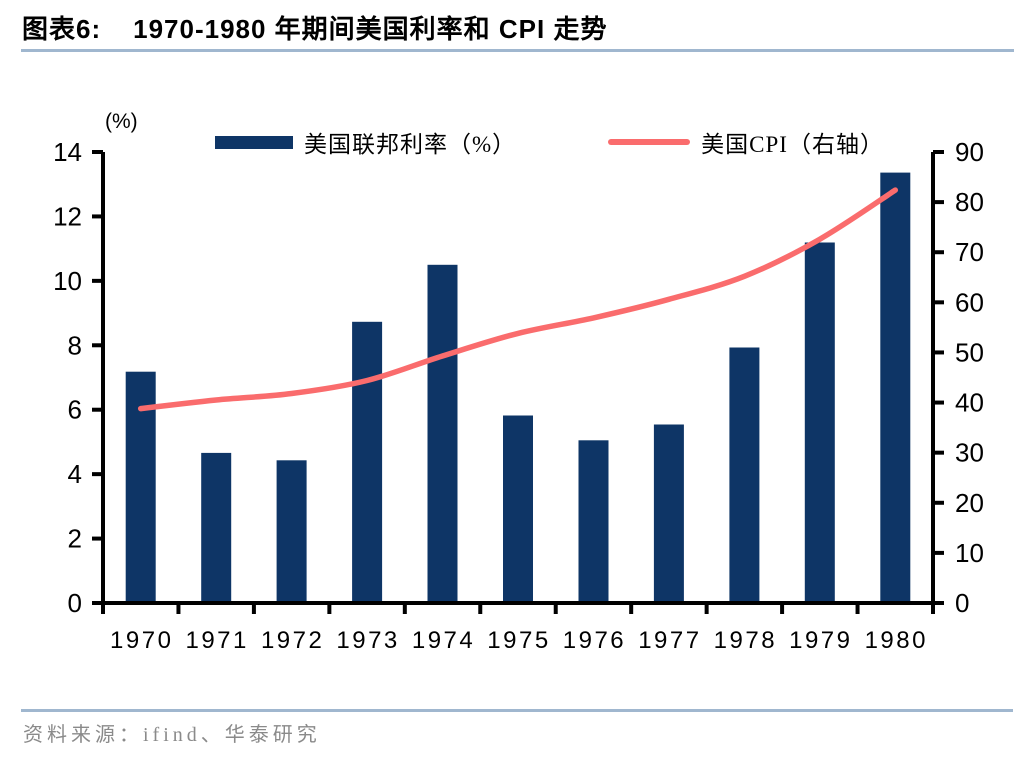 The width and height of the screenshot is (1036, 760). I want to click on figure-number-label: 图表6:, so click(62, 29).